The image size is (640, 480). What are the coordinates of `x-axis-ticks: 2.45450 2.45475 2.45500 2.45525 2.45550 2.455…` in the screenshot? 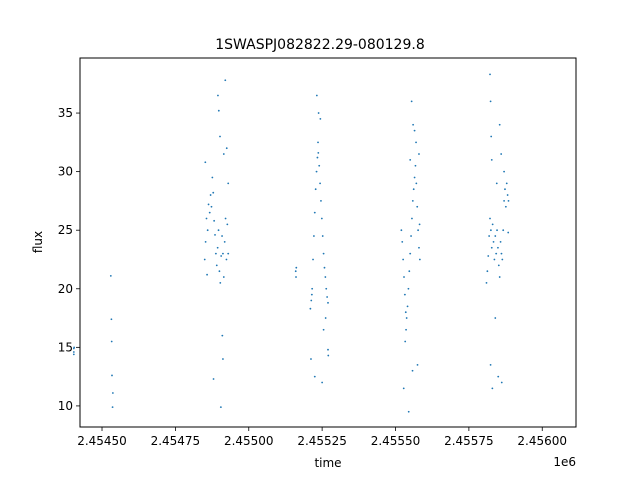 It's located at (322, 437).